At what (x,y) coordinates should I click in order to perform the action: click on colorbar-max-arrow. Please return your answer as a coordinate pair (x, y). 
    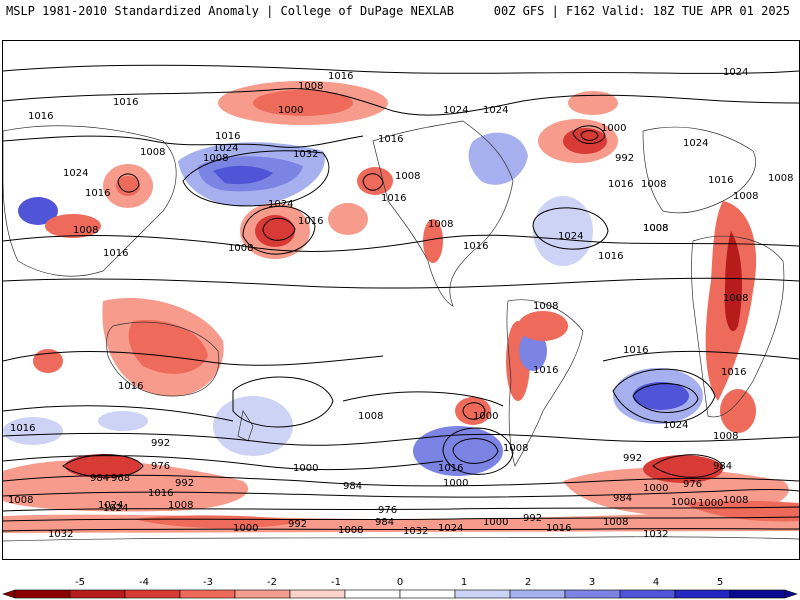
    Looking at the image, I should click on (791, 594).